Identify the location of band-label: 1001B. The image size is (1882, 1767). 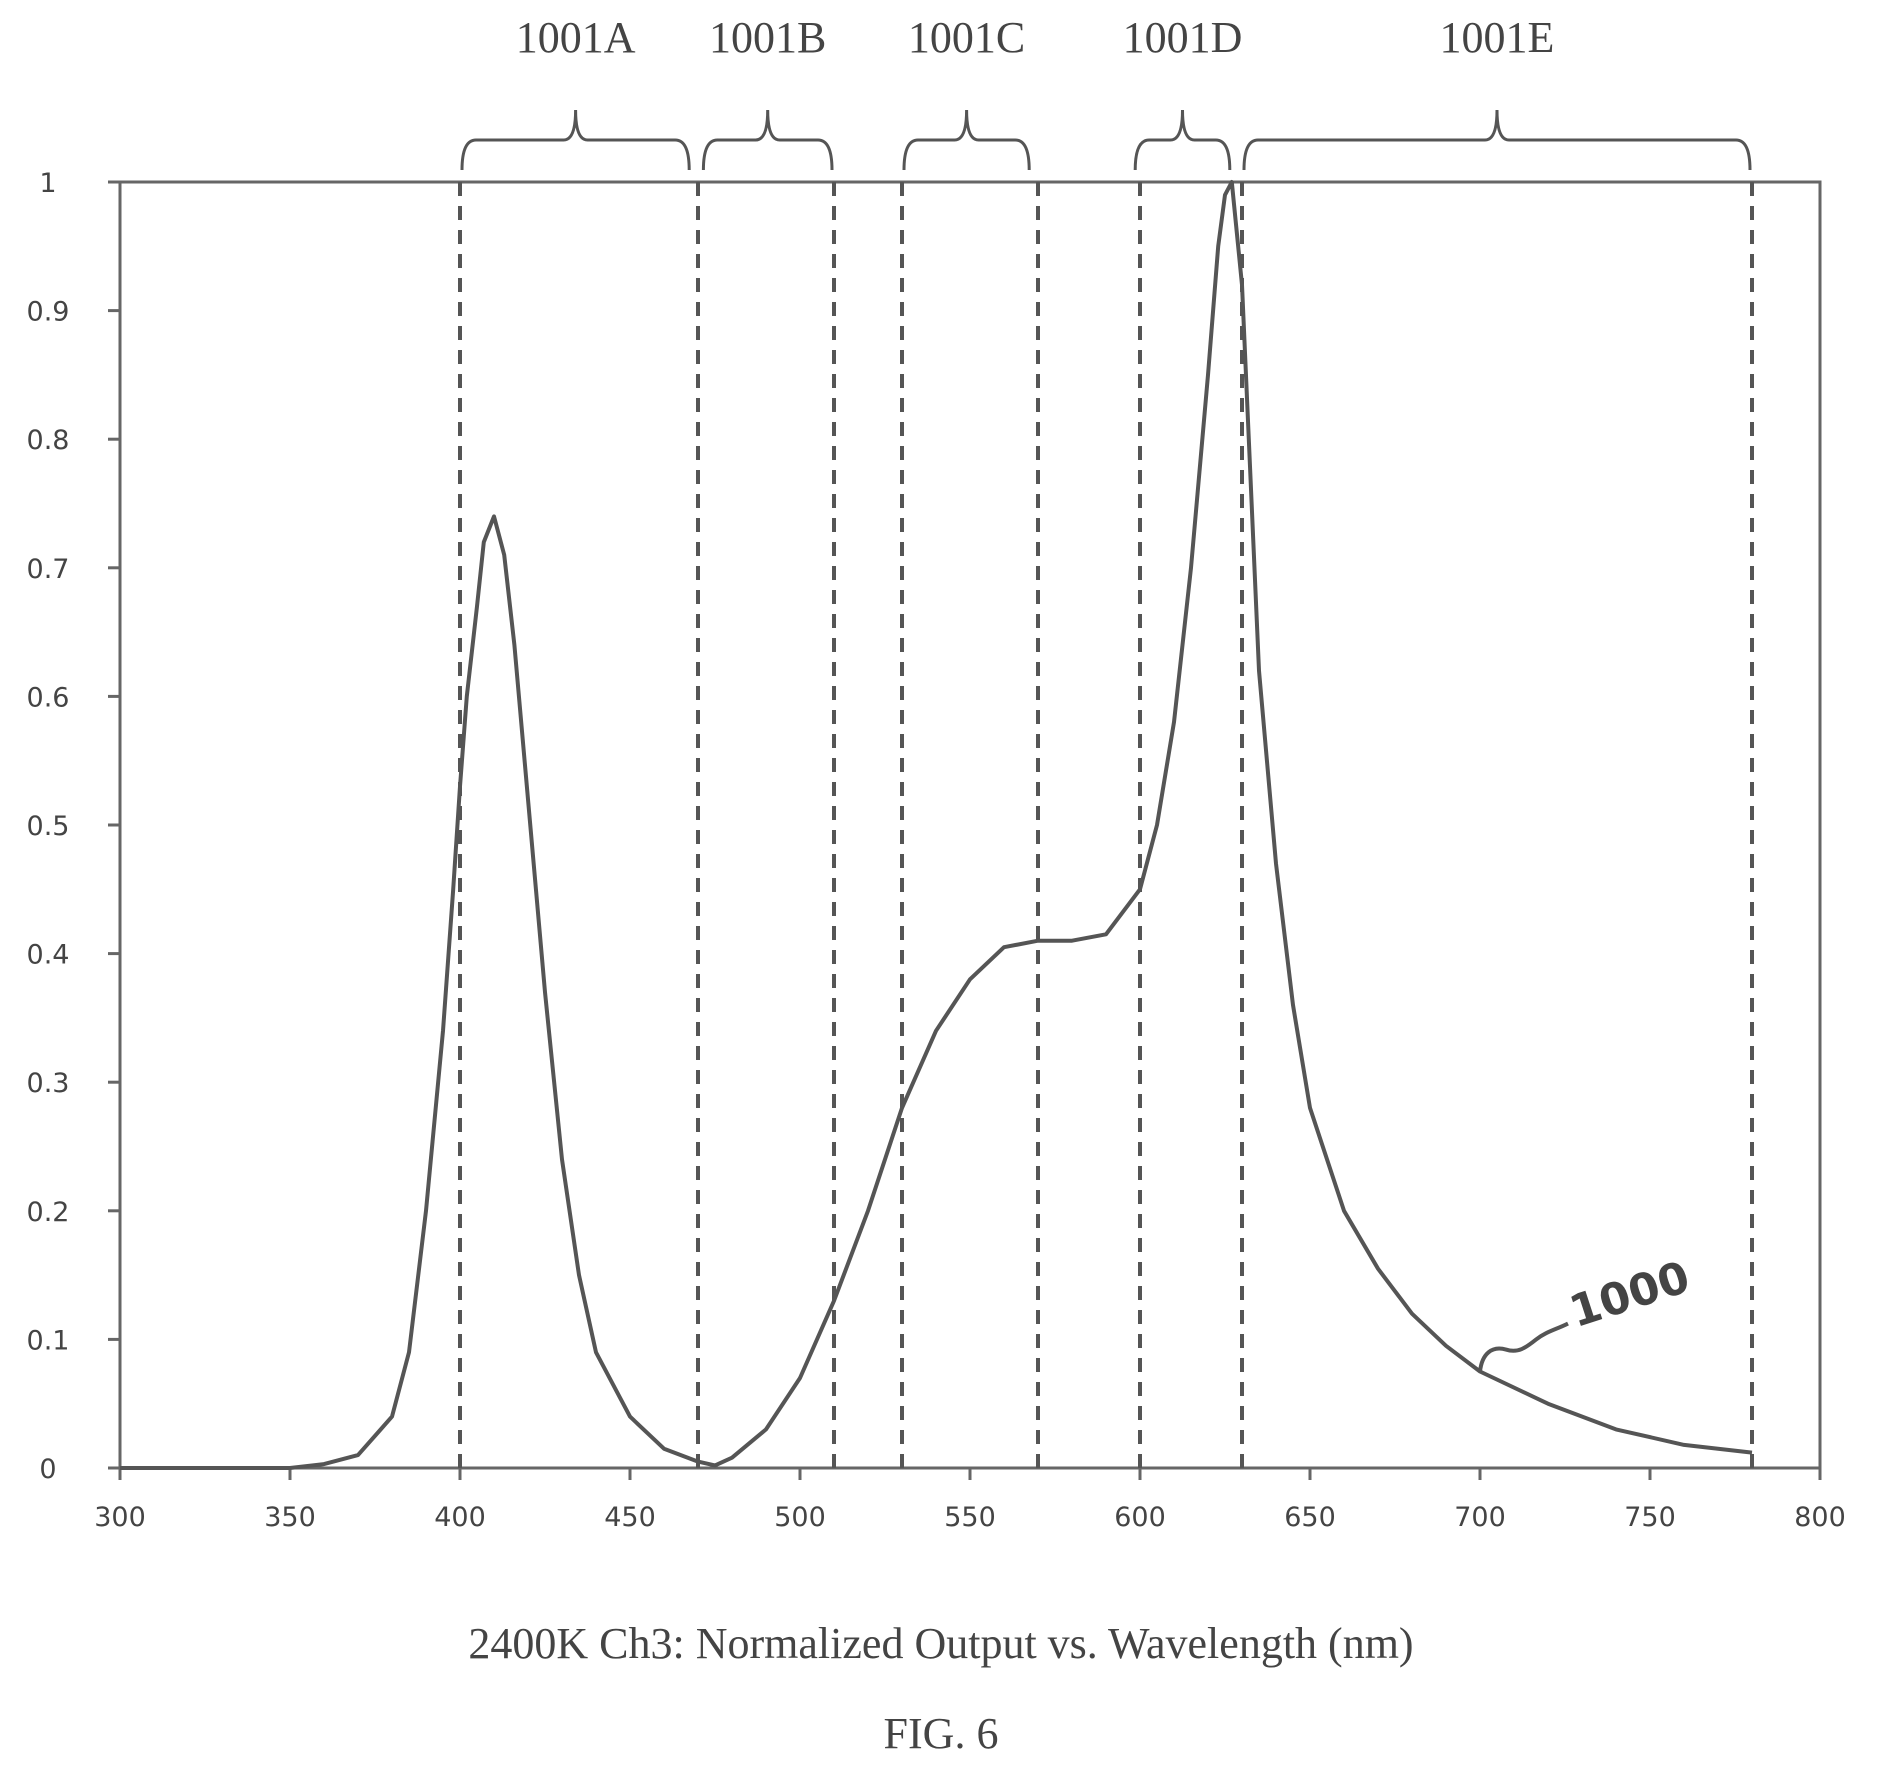
(767, 37).